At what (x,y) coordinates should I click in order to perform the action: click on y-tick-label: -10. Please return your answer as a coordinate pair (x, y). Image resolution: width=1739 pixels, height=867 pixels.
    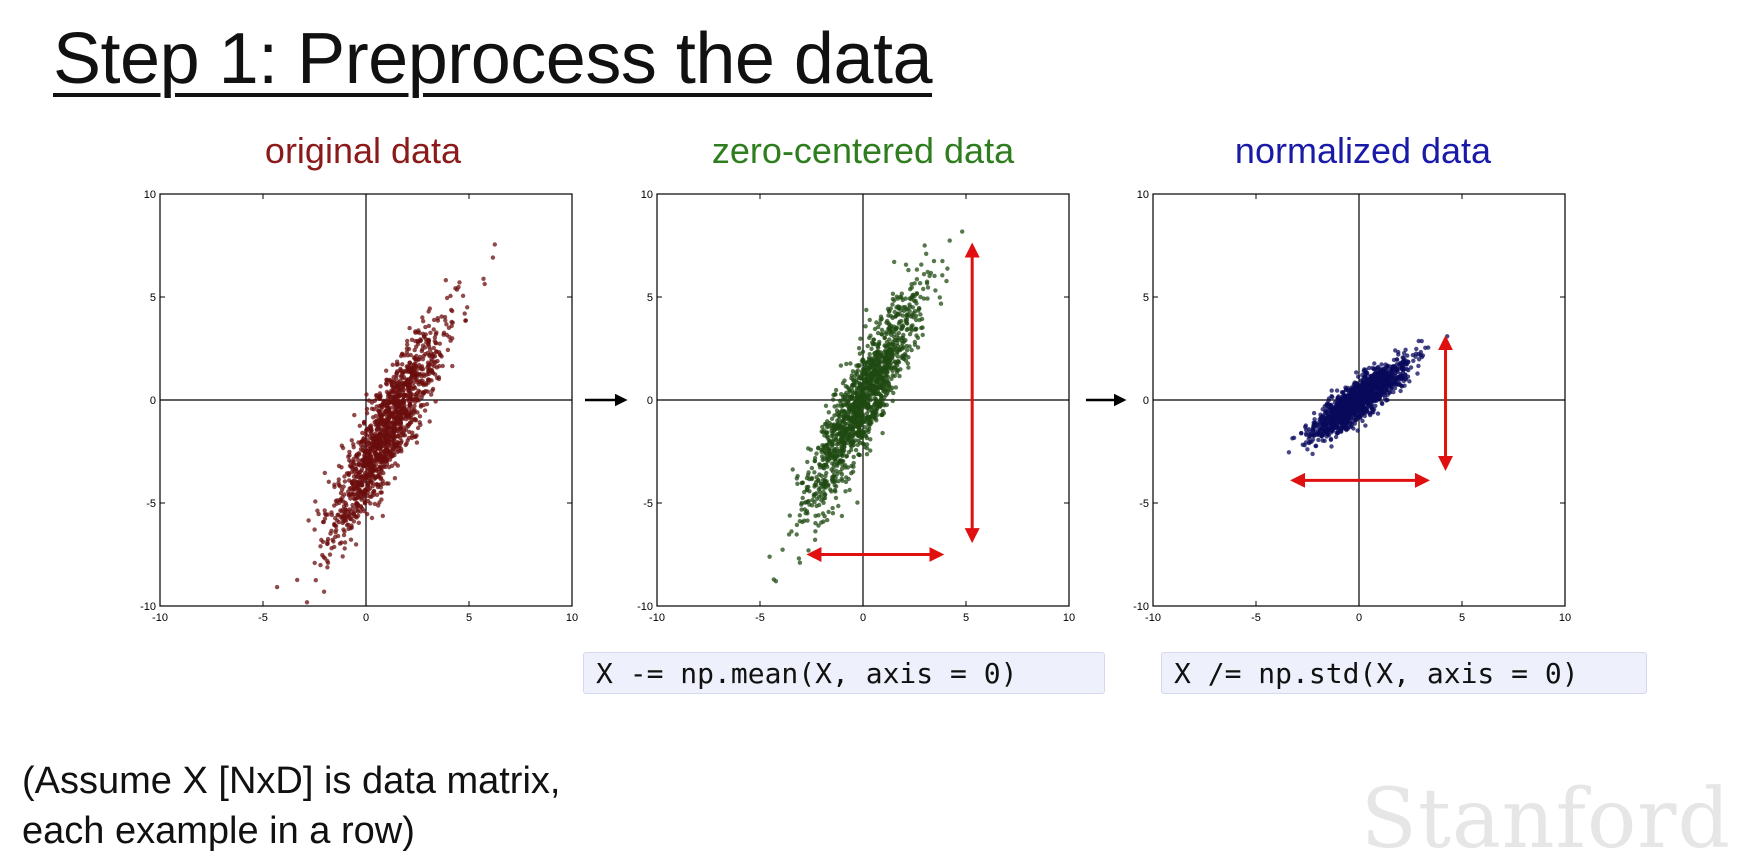
    Looking at the image, I should click on (1141, 607).